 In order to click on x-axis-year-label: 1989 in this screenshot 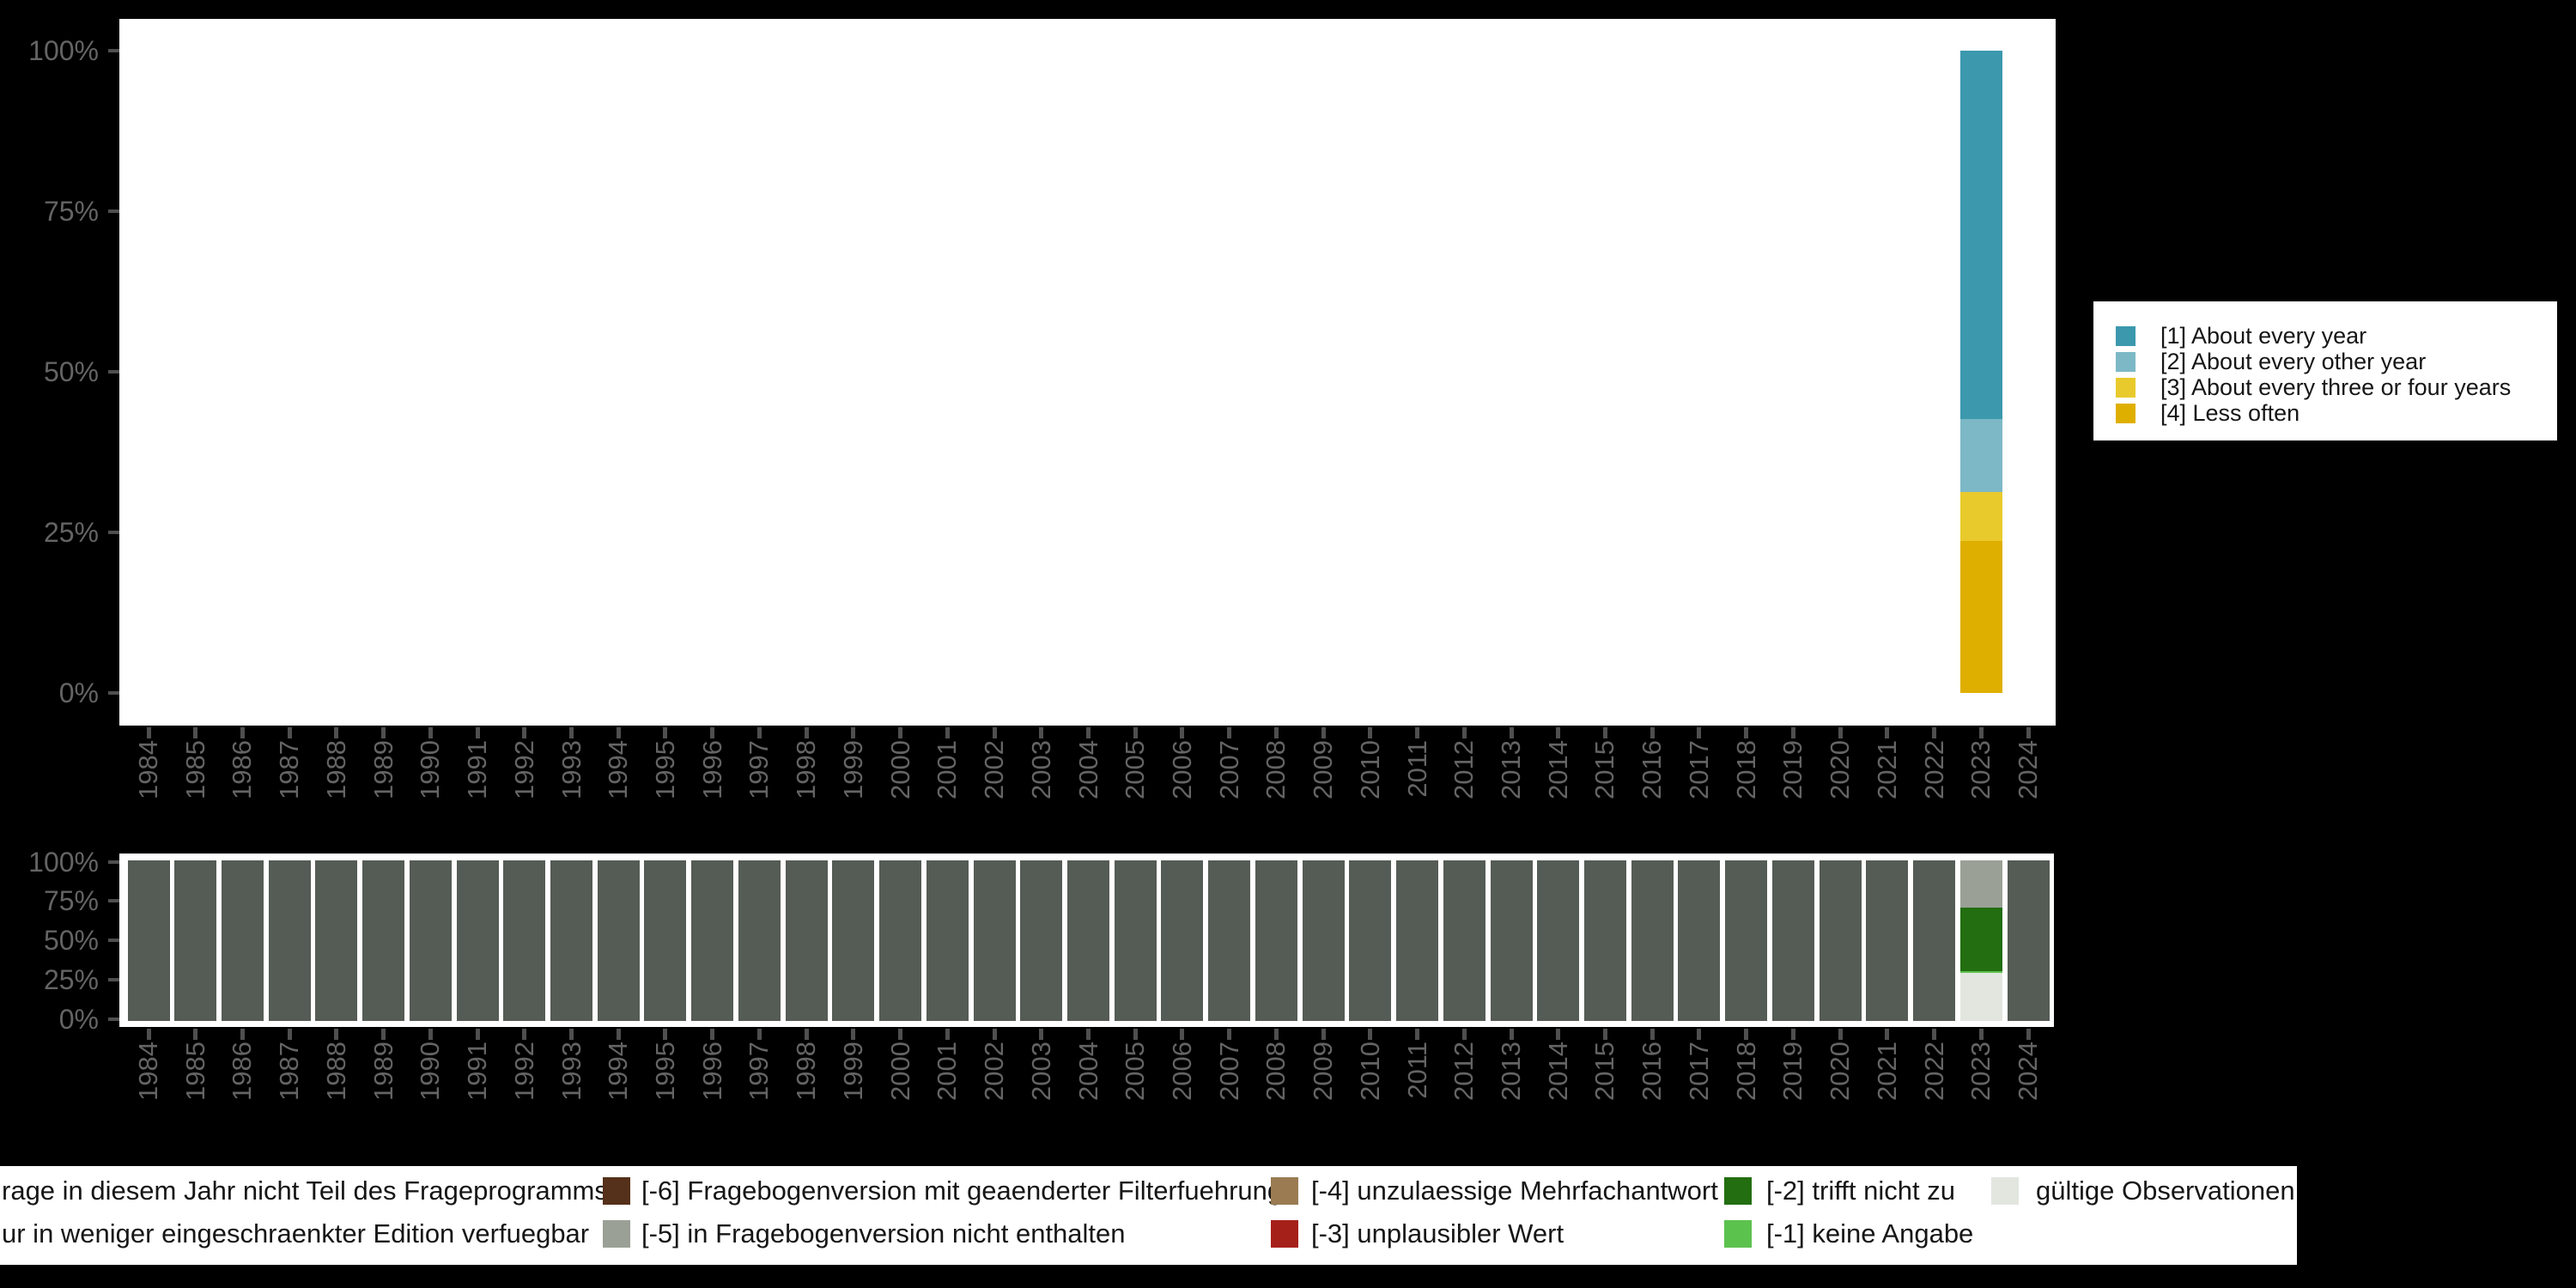, I will do `click(383, 1071)`.